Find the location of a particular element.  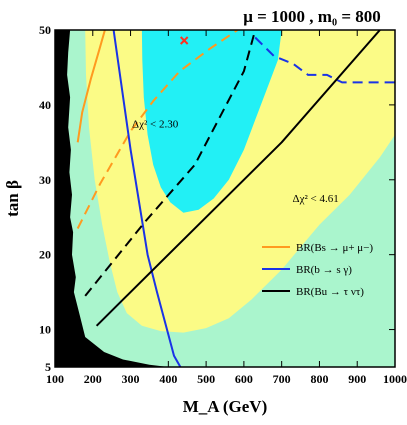

legend-label: BR(Bu → τ ντ) is located at coordinates (330, 292).